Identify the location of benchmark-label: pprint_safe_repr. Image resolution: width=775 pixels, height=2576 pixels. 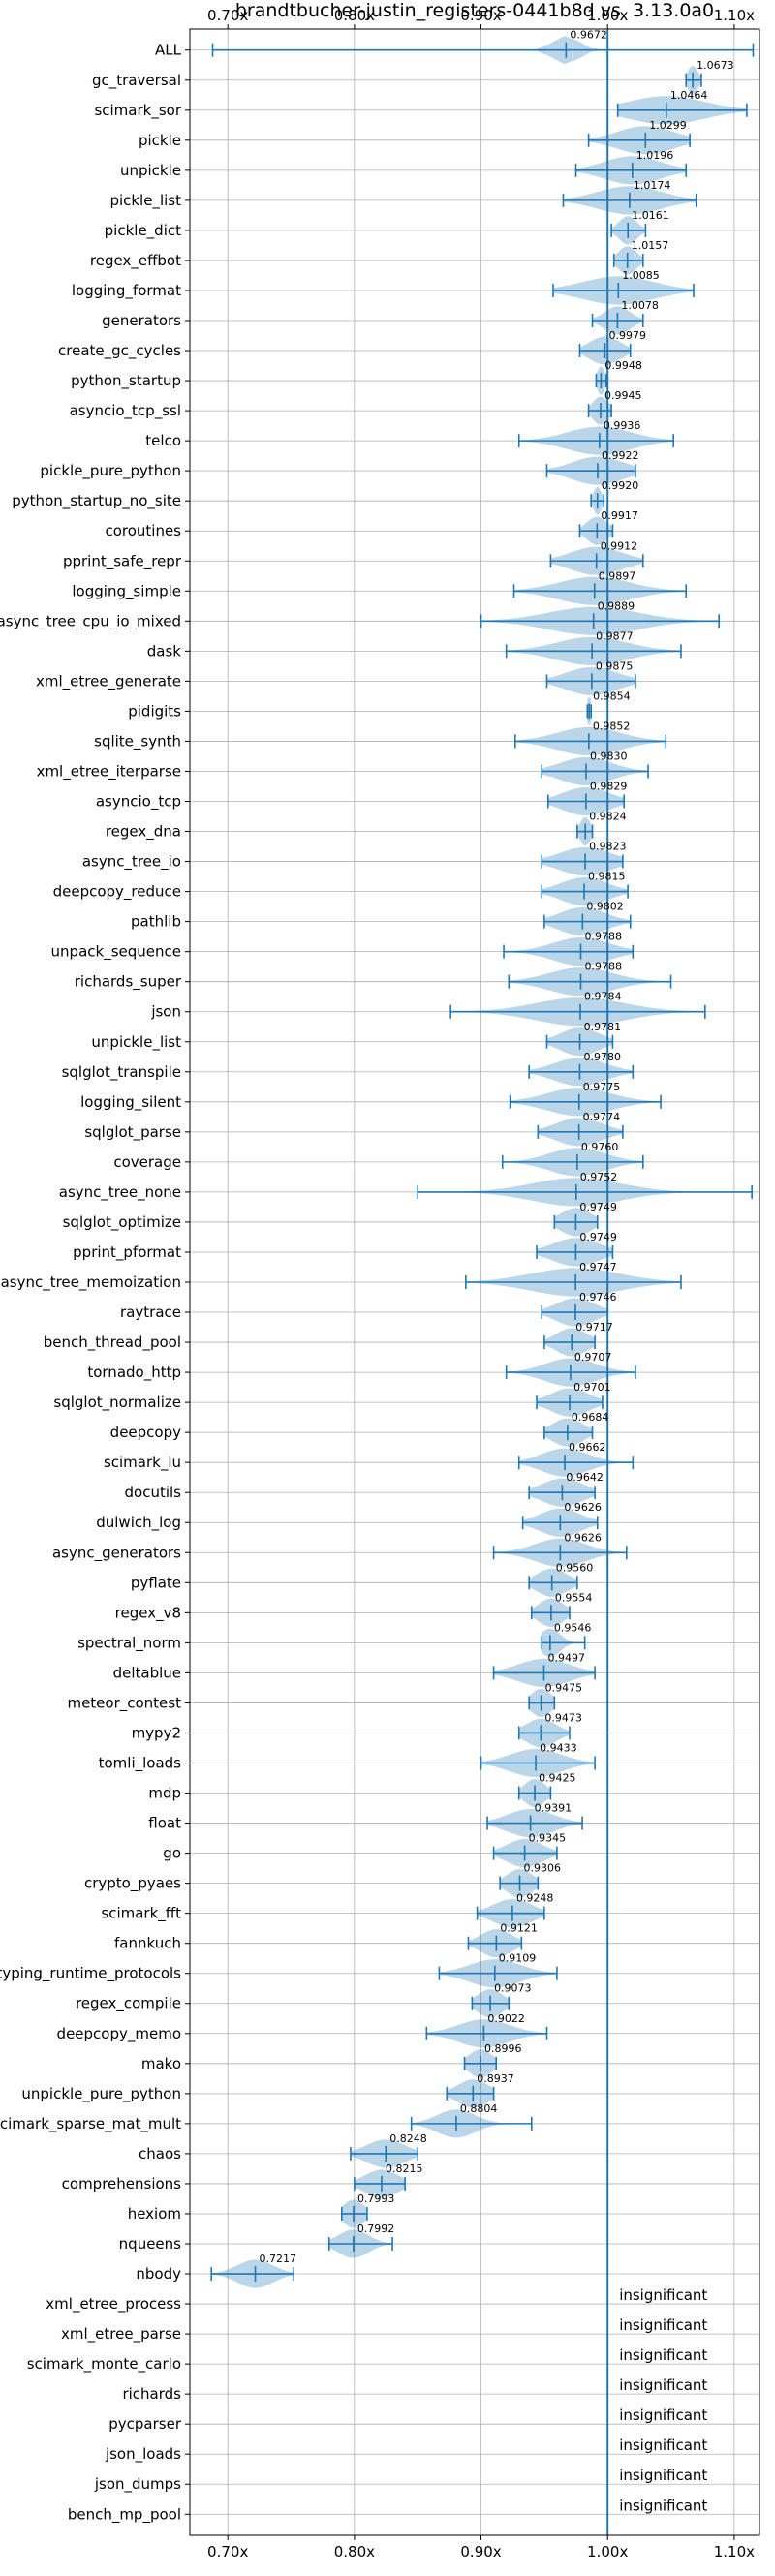
(122, 561).